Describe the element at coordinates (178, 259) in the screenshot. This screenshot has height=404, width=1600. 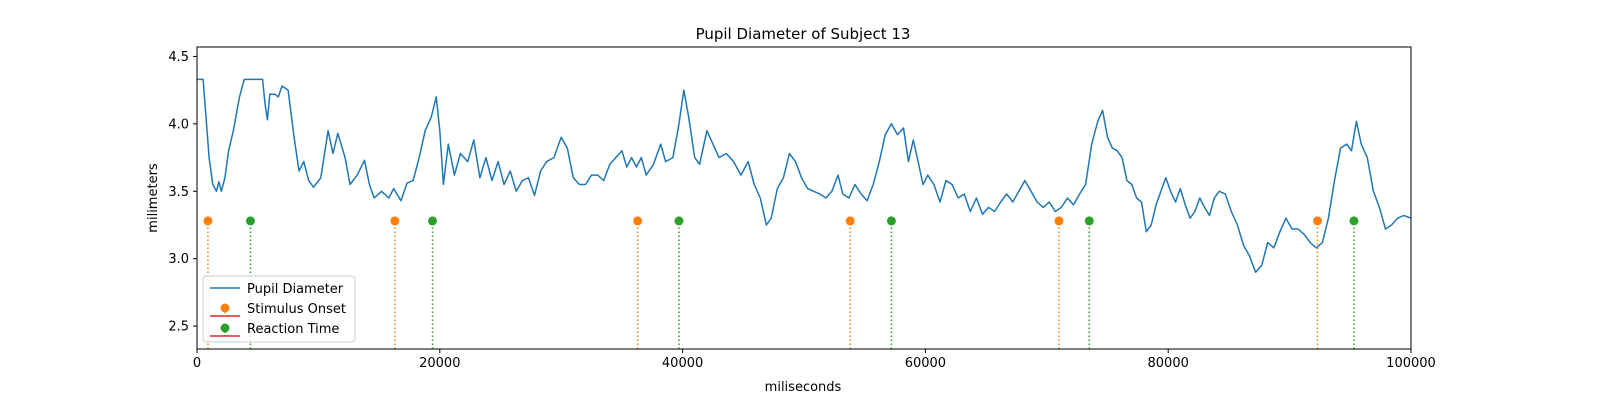
I see `y-tick-label: 3.0` at that location.